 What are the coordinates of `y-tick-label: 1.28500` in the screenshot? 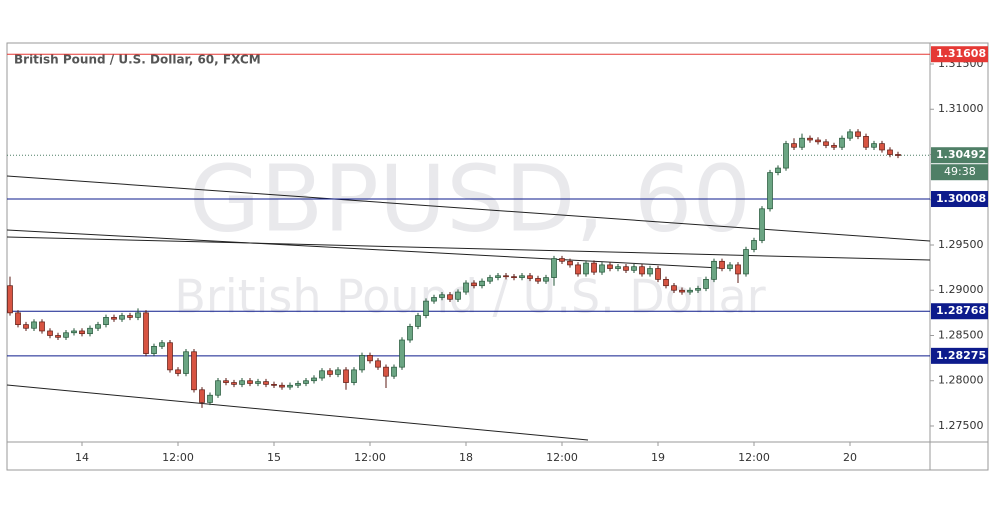 It's located at (961, 334).